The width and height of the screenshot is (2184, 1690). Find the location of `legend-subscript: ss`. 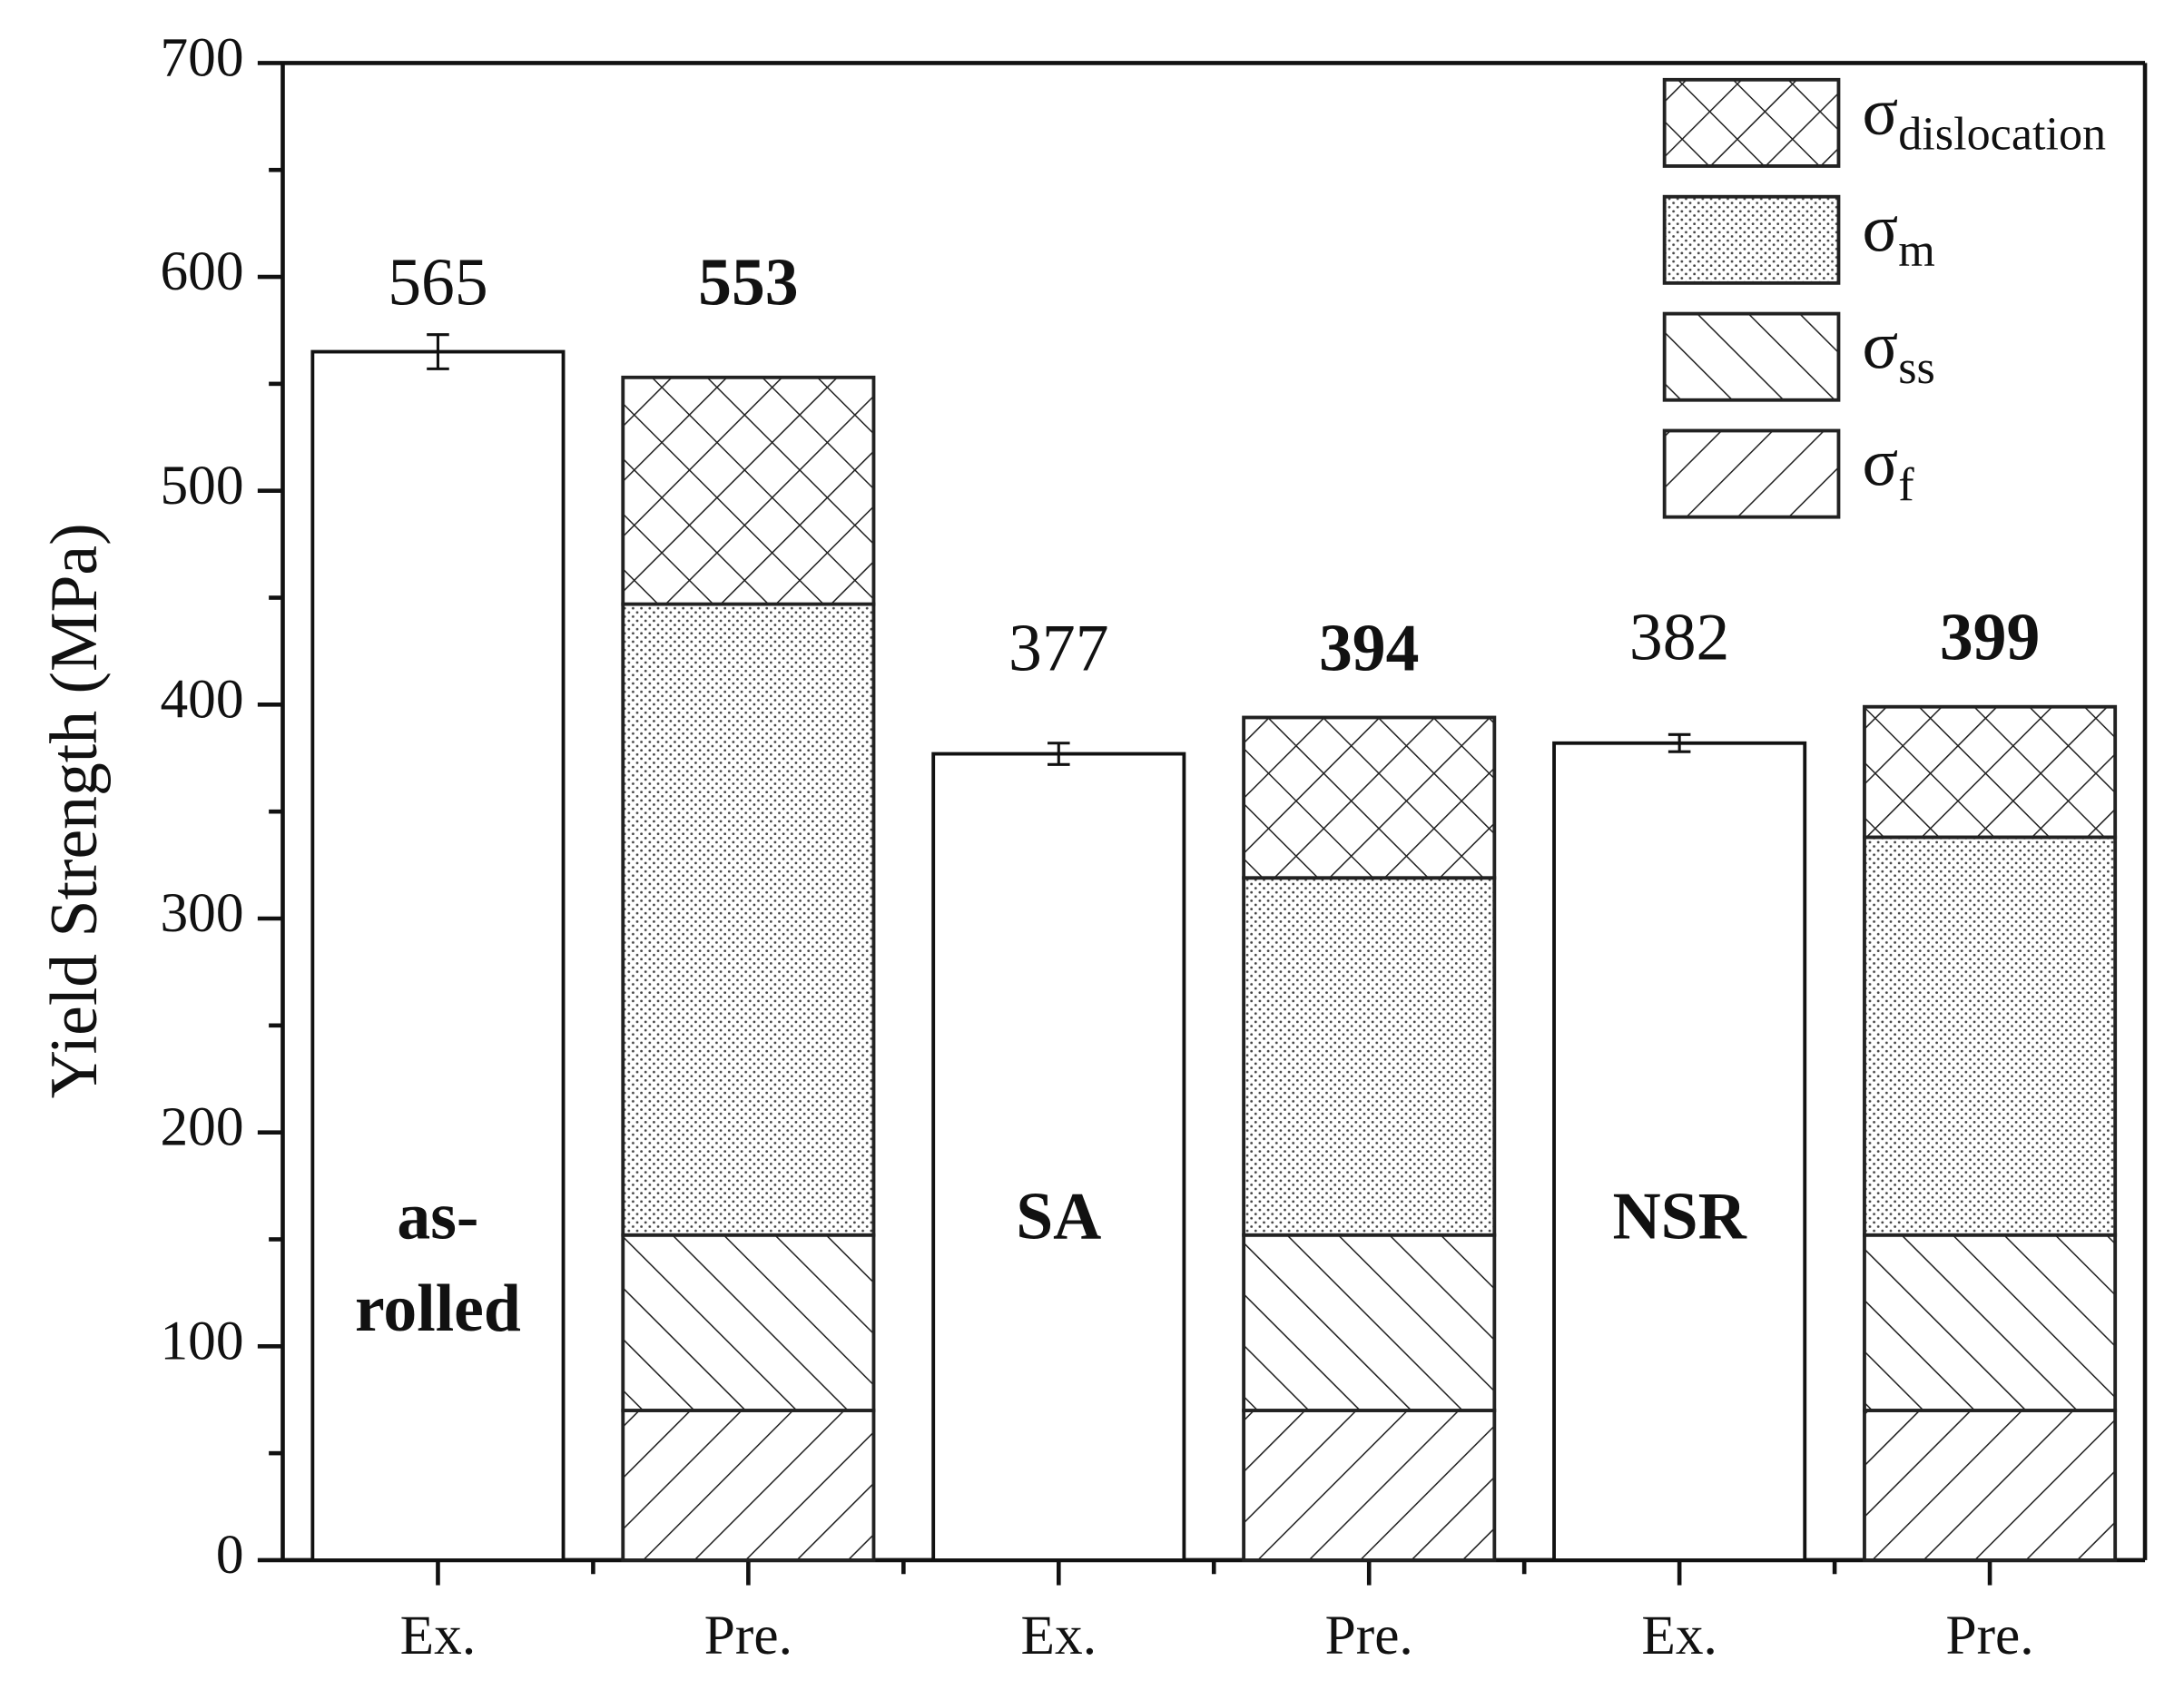

legend-subscript: ss is located at coordinates (1916, 368).